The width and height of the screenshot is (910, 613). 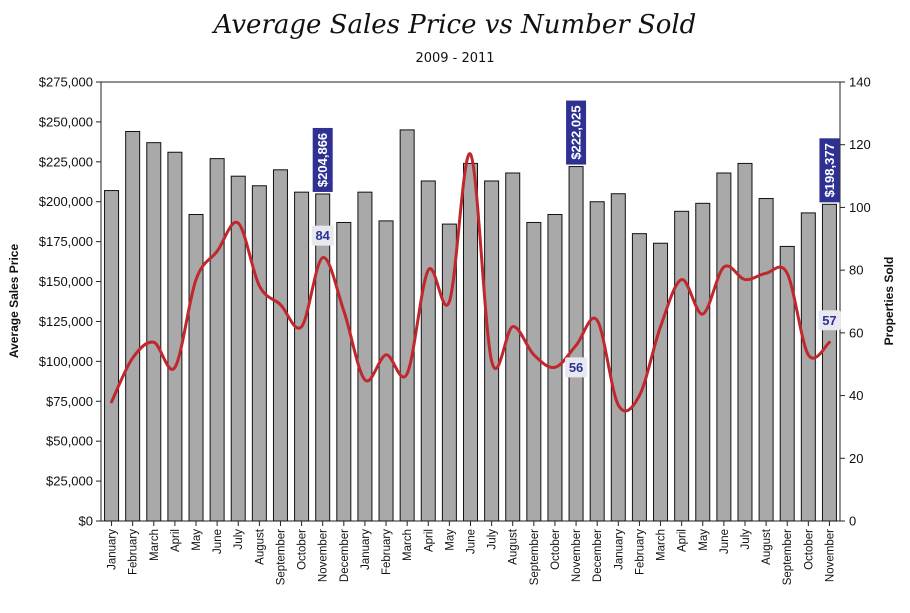 What do you see at coordinates (86, 521) in the screenshot?
I see `y-tick-label: $0` at bounding box center [86, 521].